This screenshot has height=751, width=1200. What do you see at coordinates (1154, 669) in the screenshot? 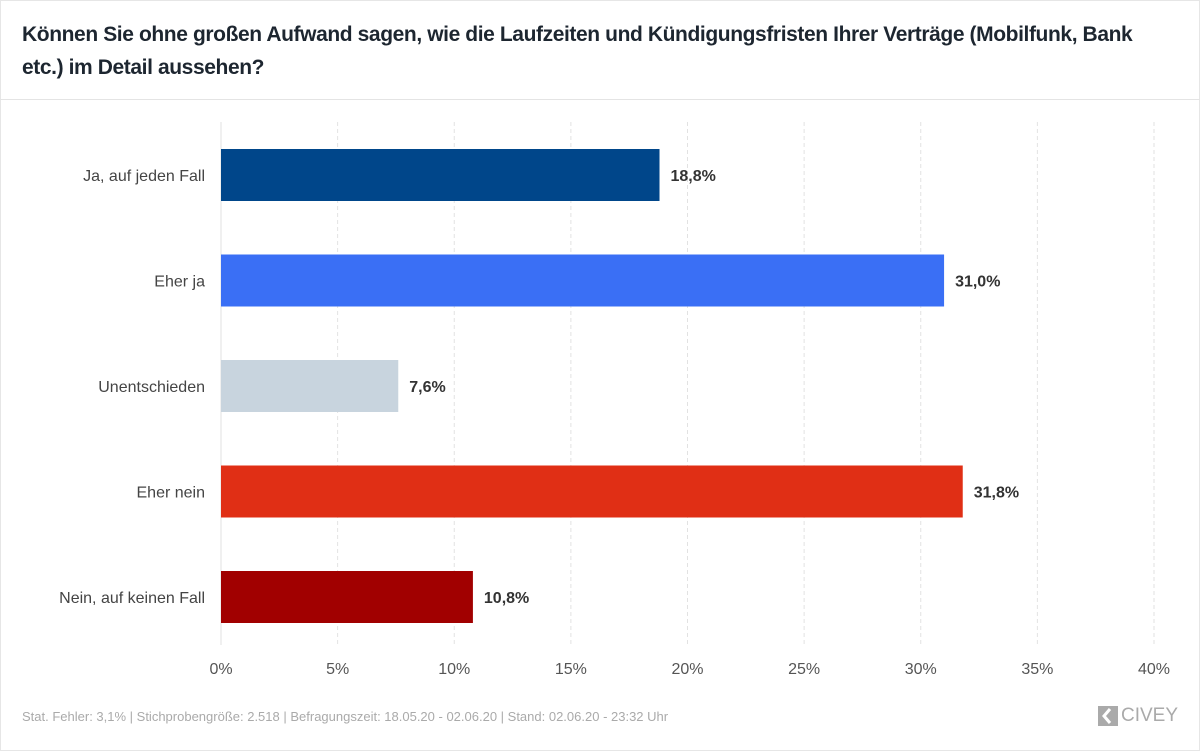
I see `x-tick-label: 40%` at bounding box center [1154, 669].